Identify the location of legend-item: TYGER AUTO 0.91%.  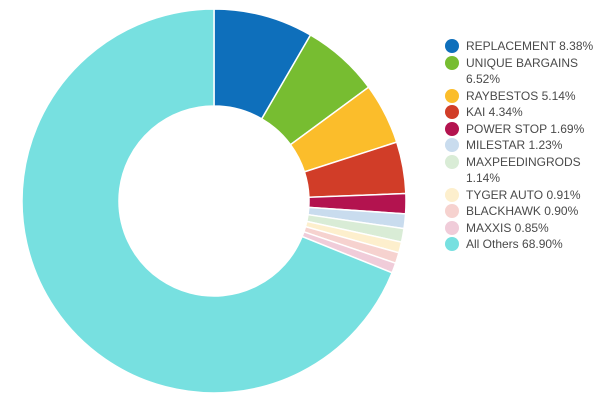
(524, 195).